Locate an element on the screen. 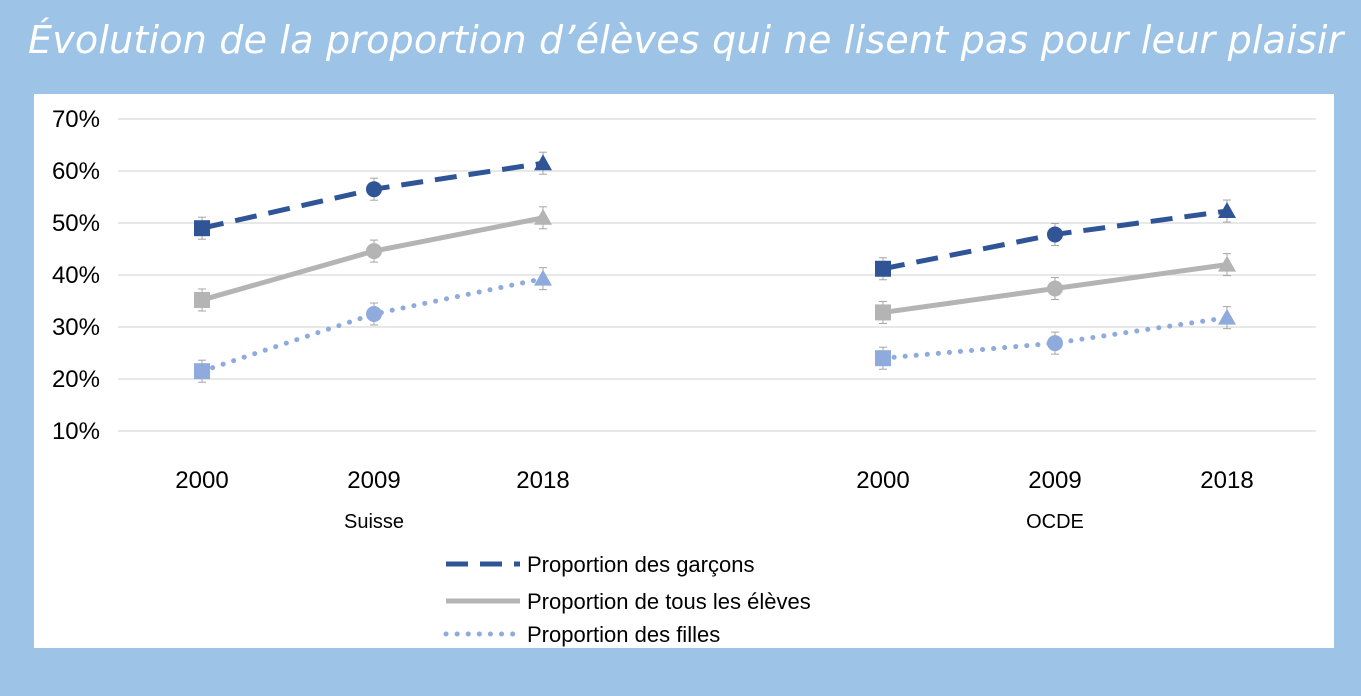  y-tick-label: 60% is located at coordinates (76, 171).